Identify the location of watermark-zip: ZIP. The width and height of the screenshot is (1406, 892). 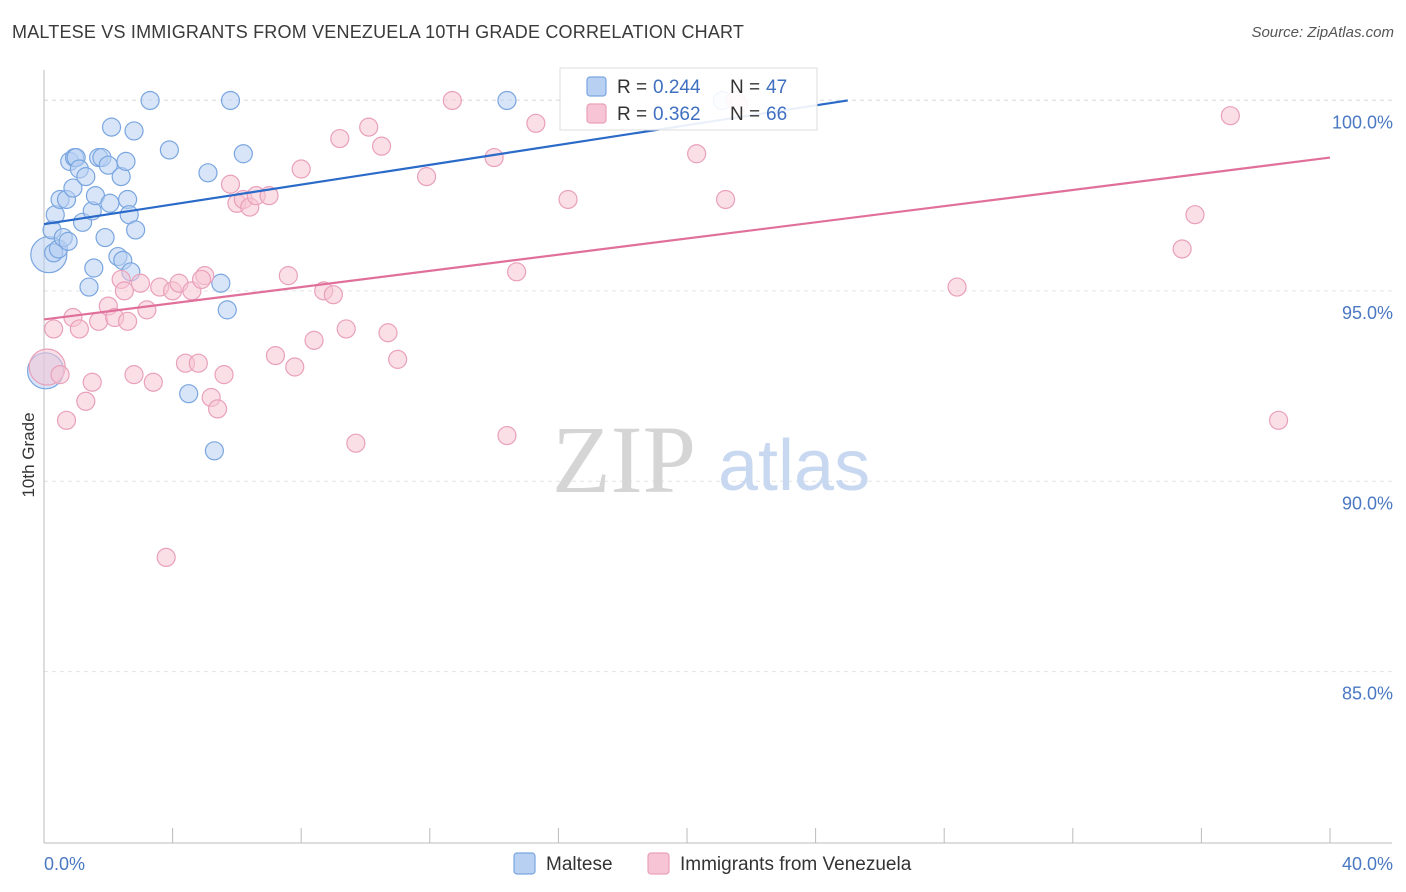
(624, 459).